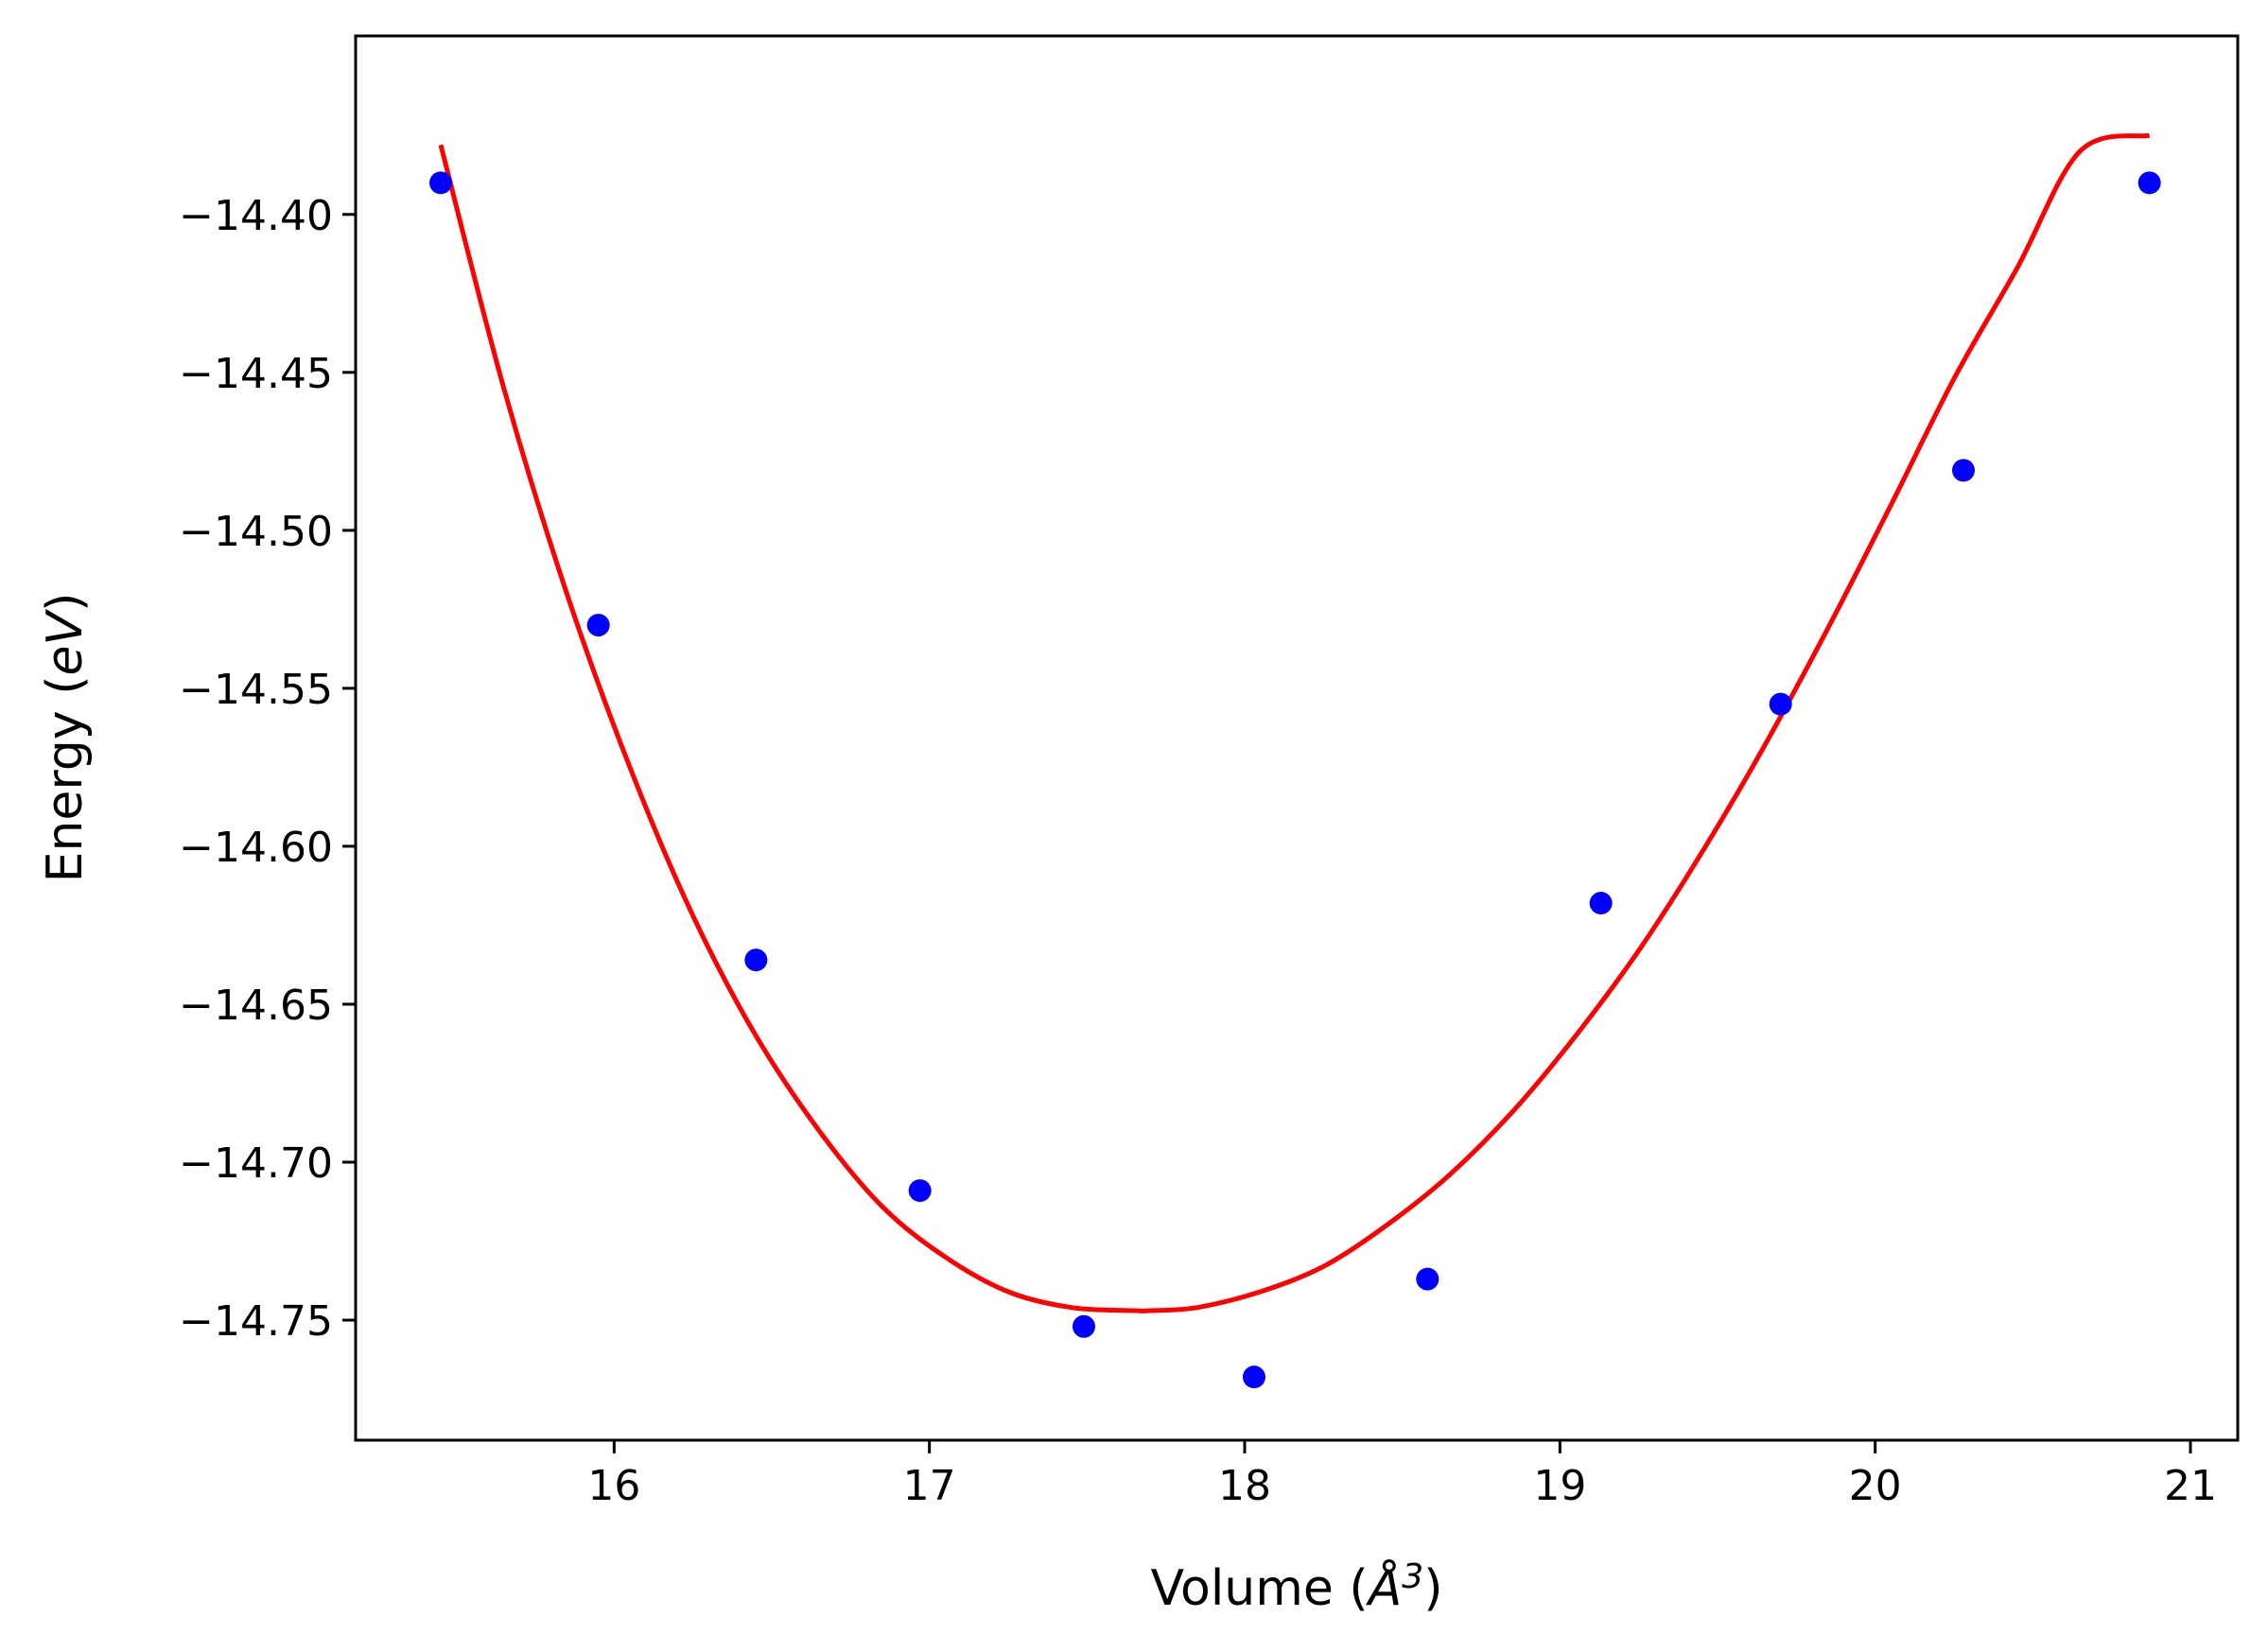  What do you see at coordinates (613, 1486) in the screenshot?
I see `x-tick-label: 16` at bounding box center [613, 1486].